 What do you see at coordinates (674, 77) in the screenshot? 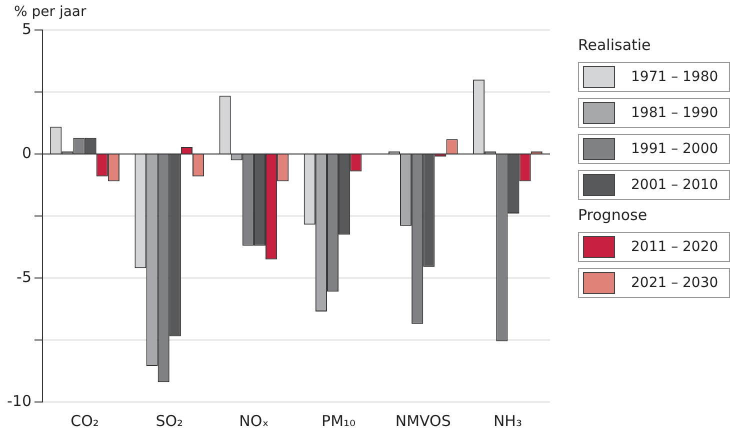
I see `legend-label: 1971 – 1980` at bounding box center [674, 77].